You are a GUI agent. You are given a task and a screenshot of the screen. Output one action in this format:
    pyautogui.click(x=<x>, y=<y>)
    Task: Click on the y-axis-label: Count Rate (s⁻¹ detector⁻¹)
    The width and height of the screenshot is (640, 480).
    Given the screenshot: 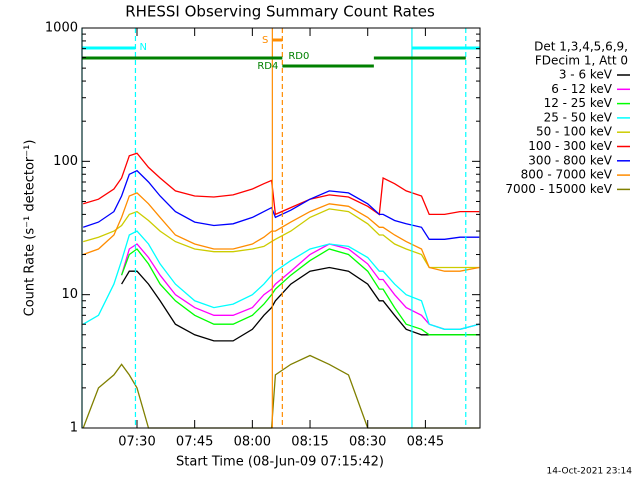 What is the action you would take?
    pyautogui.click(x=30, y=228)
    